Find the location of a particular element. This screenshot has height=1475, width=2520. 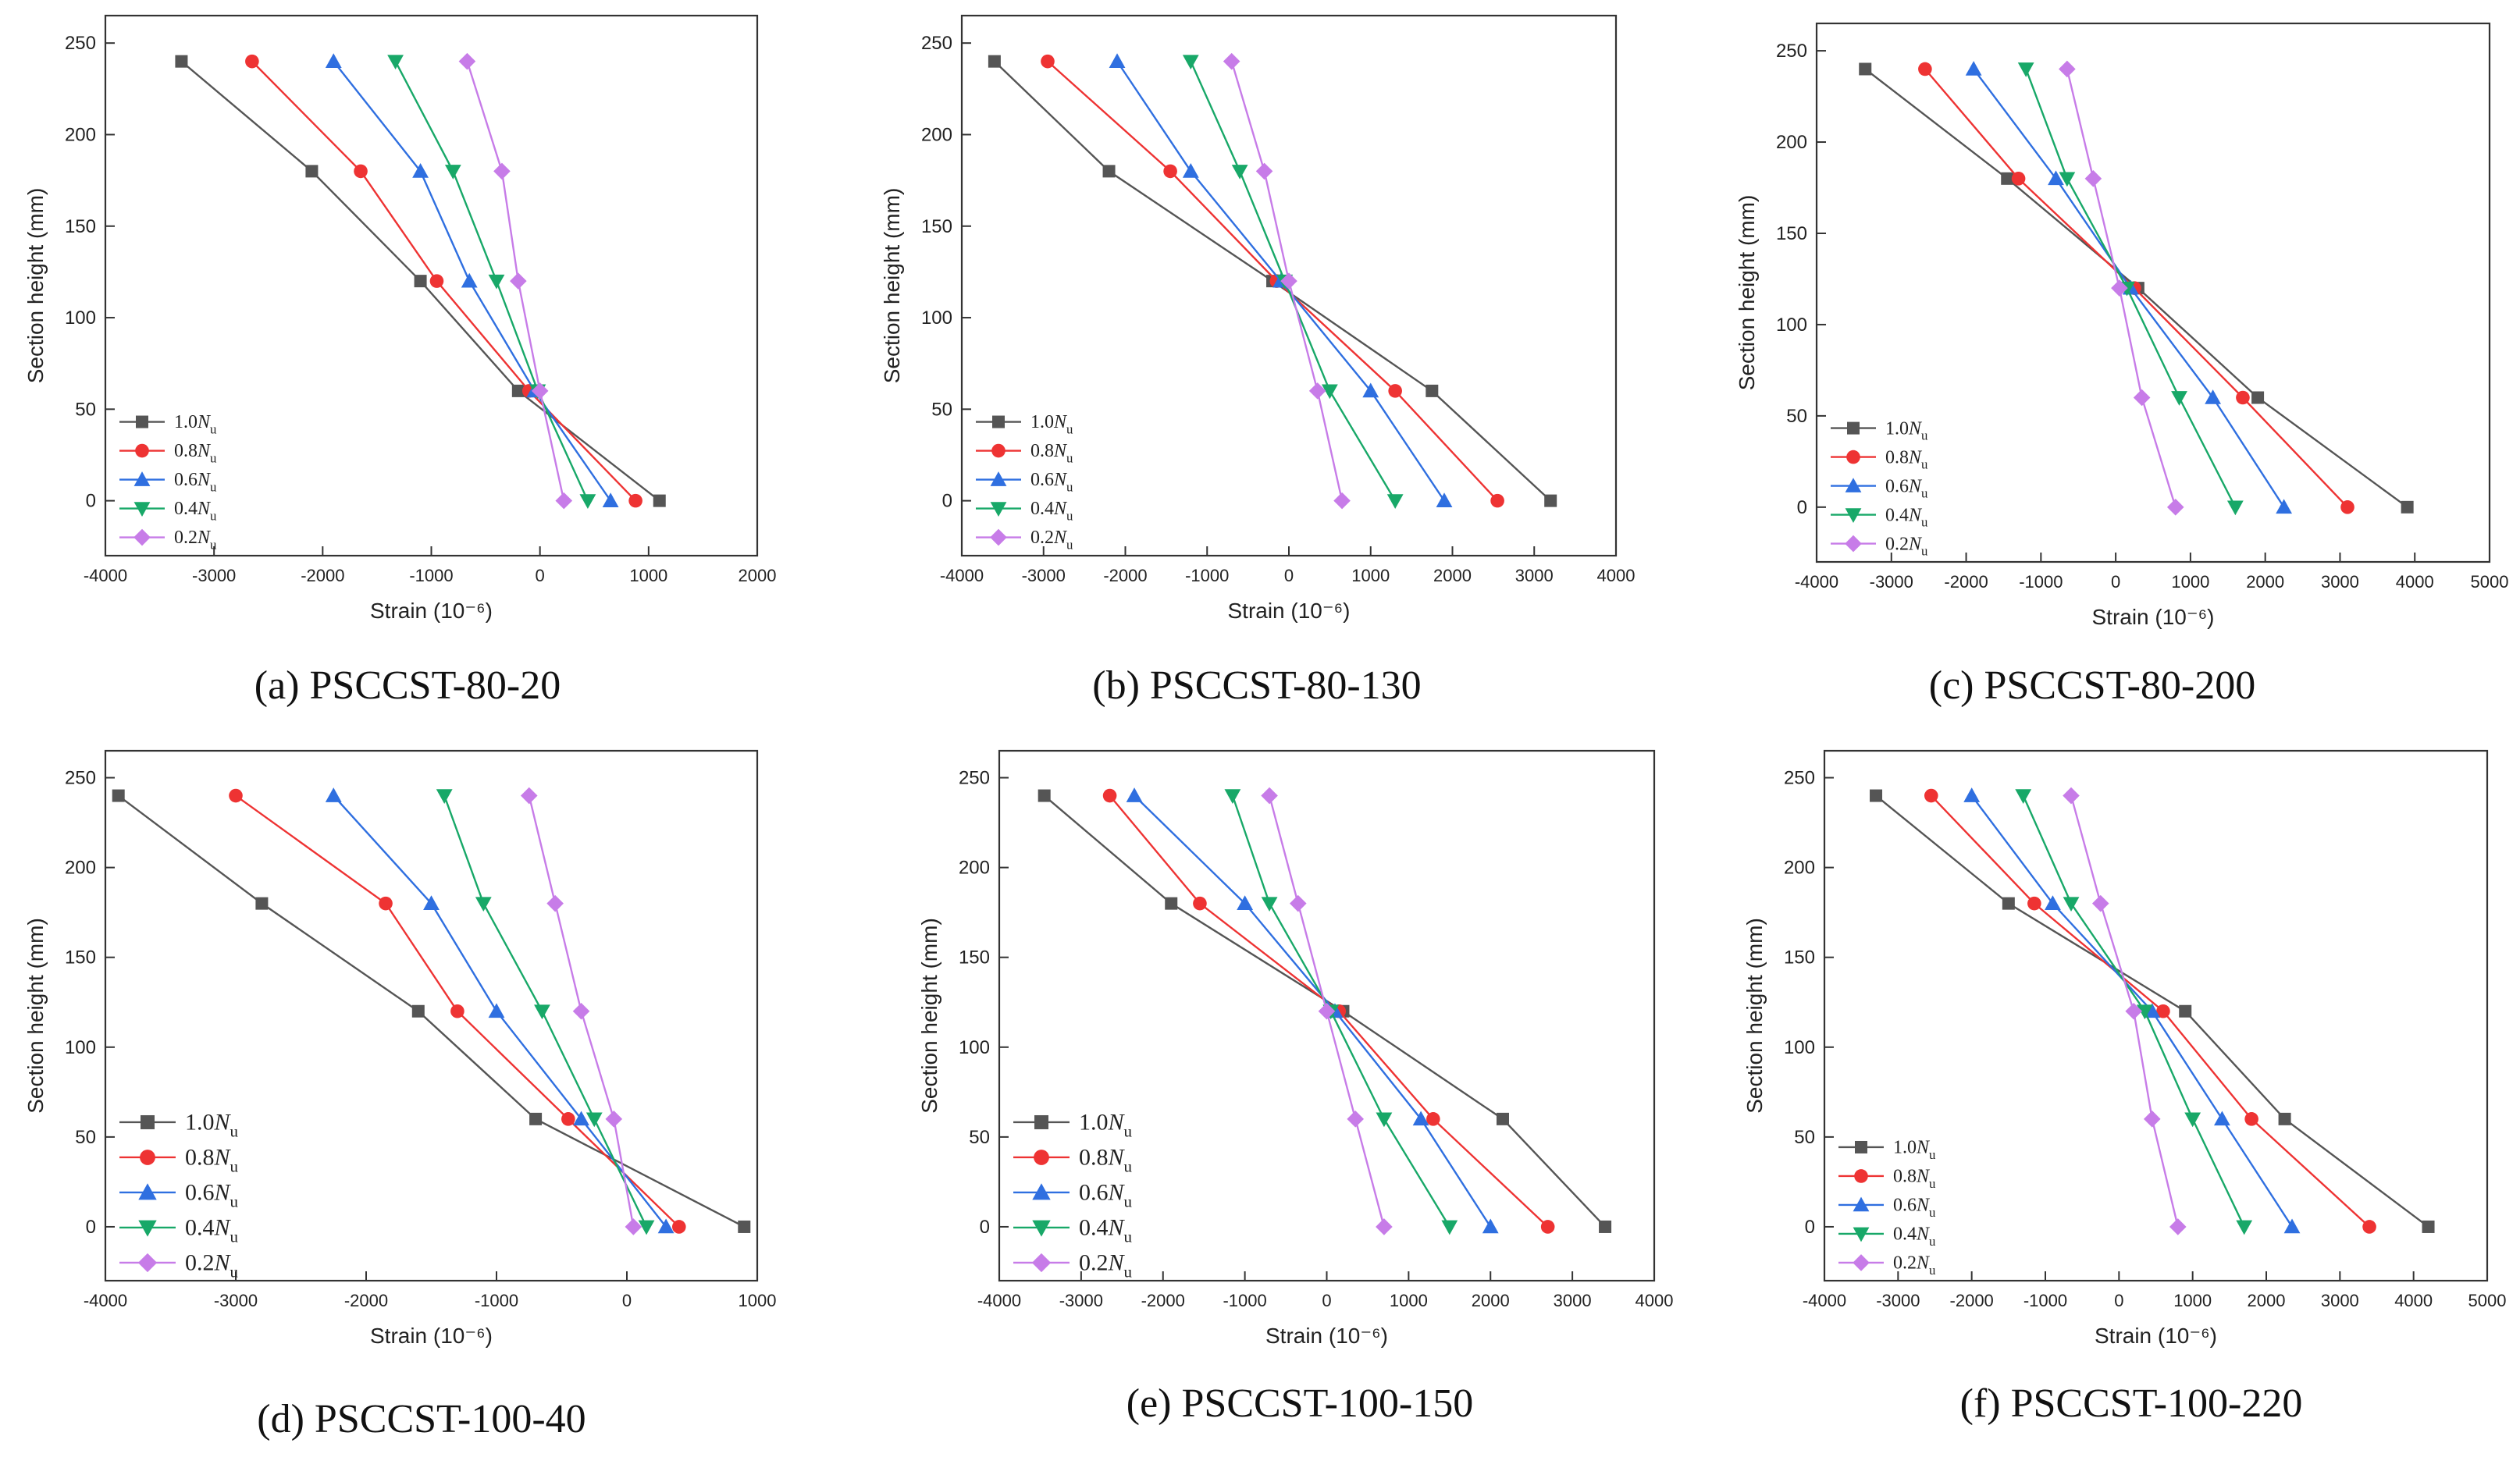

x-tick-label: 1000 is located at coordinates (1370, 576).